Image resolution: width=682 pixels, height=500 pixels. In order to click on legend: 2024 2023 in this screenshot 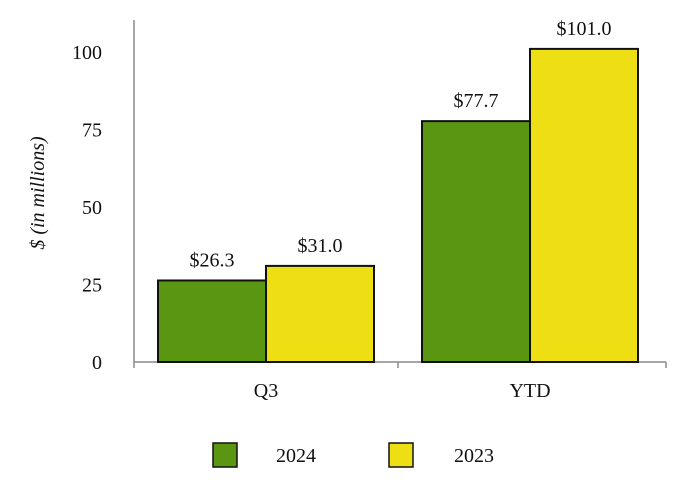, I will do `click(353, 455)`.